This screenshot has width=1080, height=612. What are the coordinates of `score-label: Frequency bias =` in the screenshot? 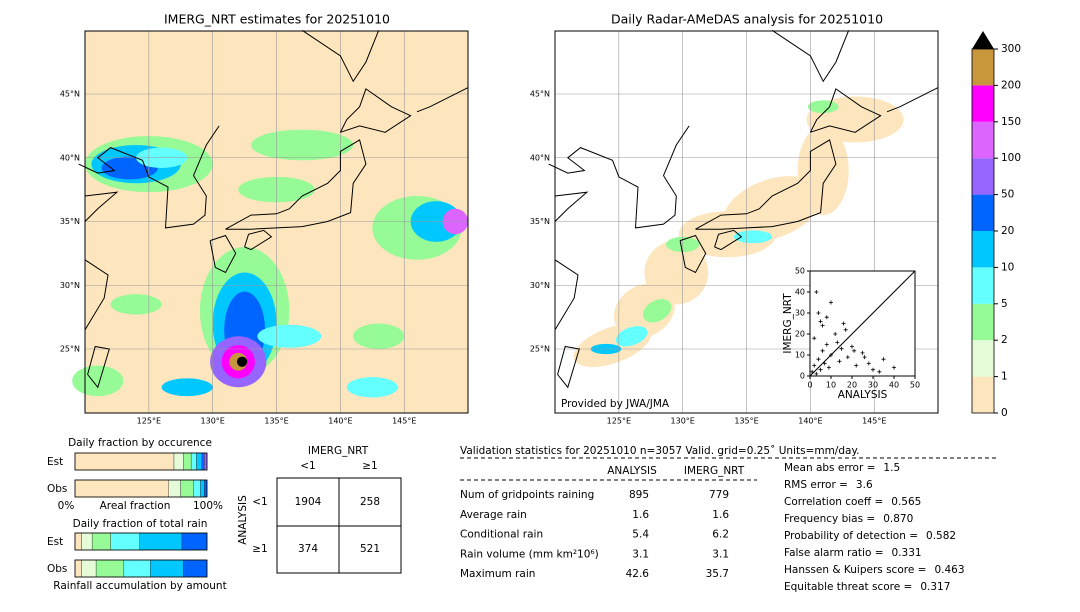 It's located at (829, 519).